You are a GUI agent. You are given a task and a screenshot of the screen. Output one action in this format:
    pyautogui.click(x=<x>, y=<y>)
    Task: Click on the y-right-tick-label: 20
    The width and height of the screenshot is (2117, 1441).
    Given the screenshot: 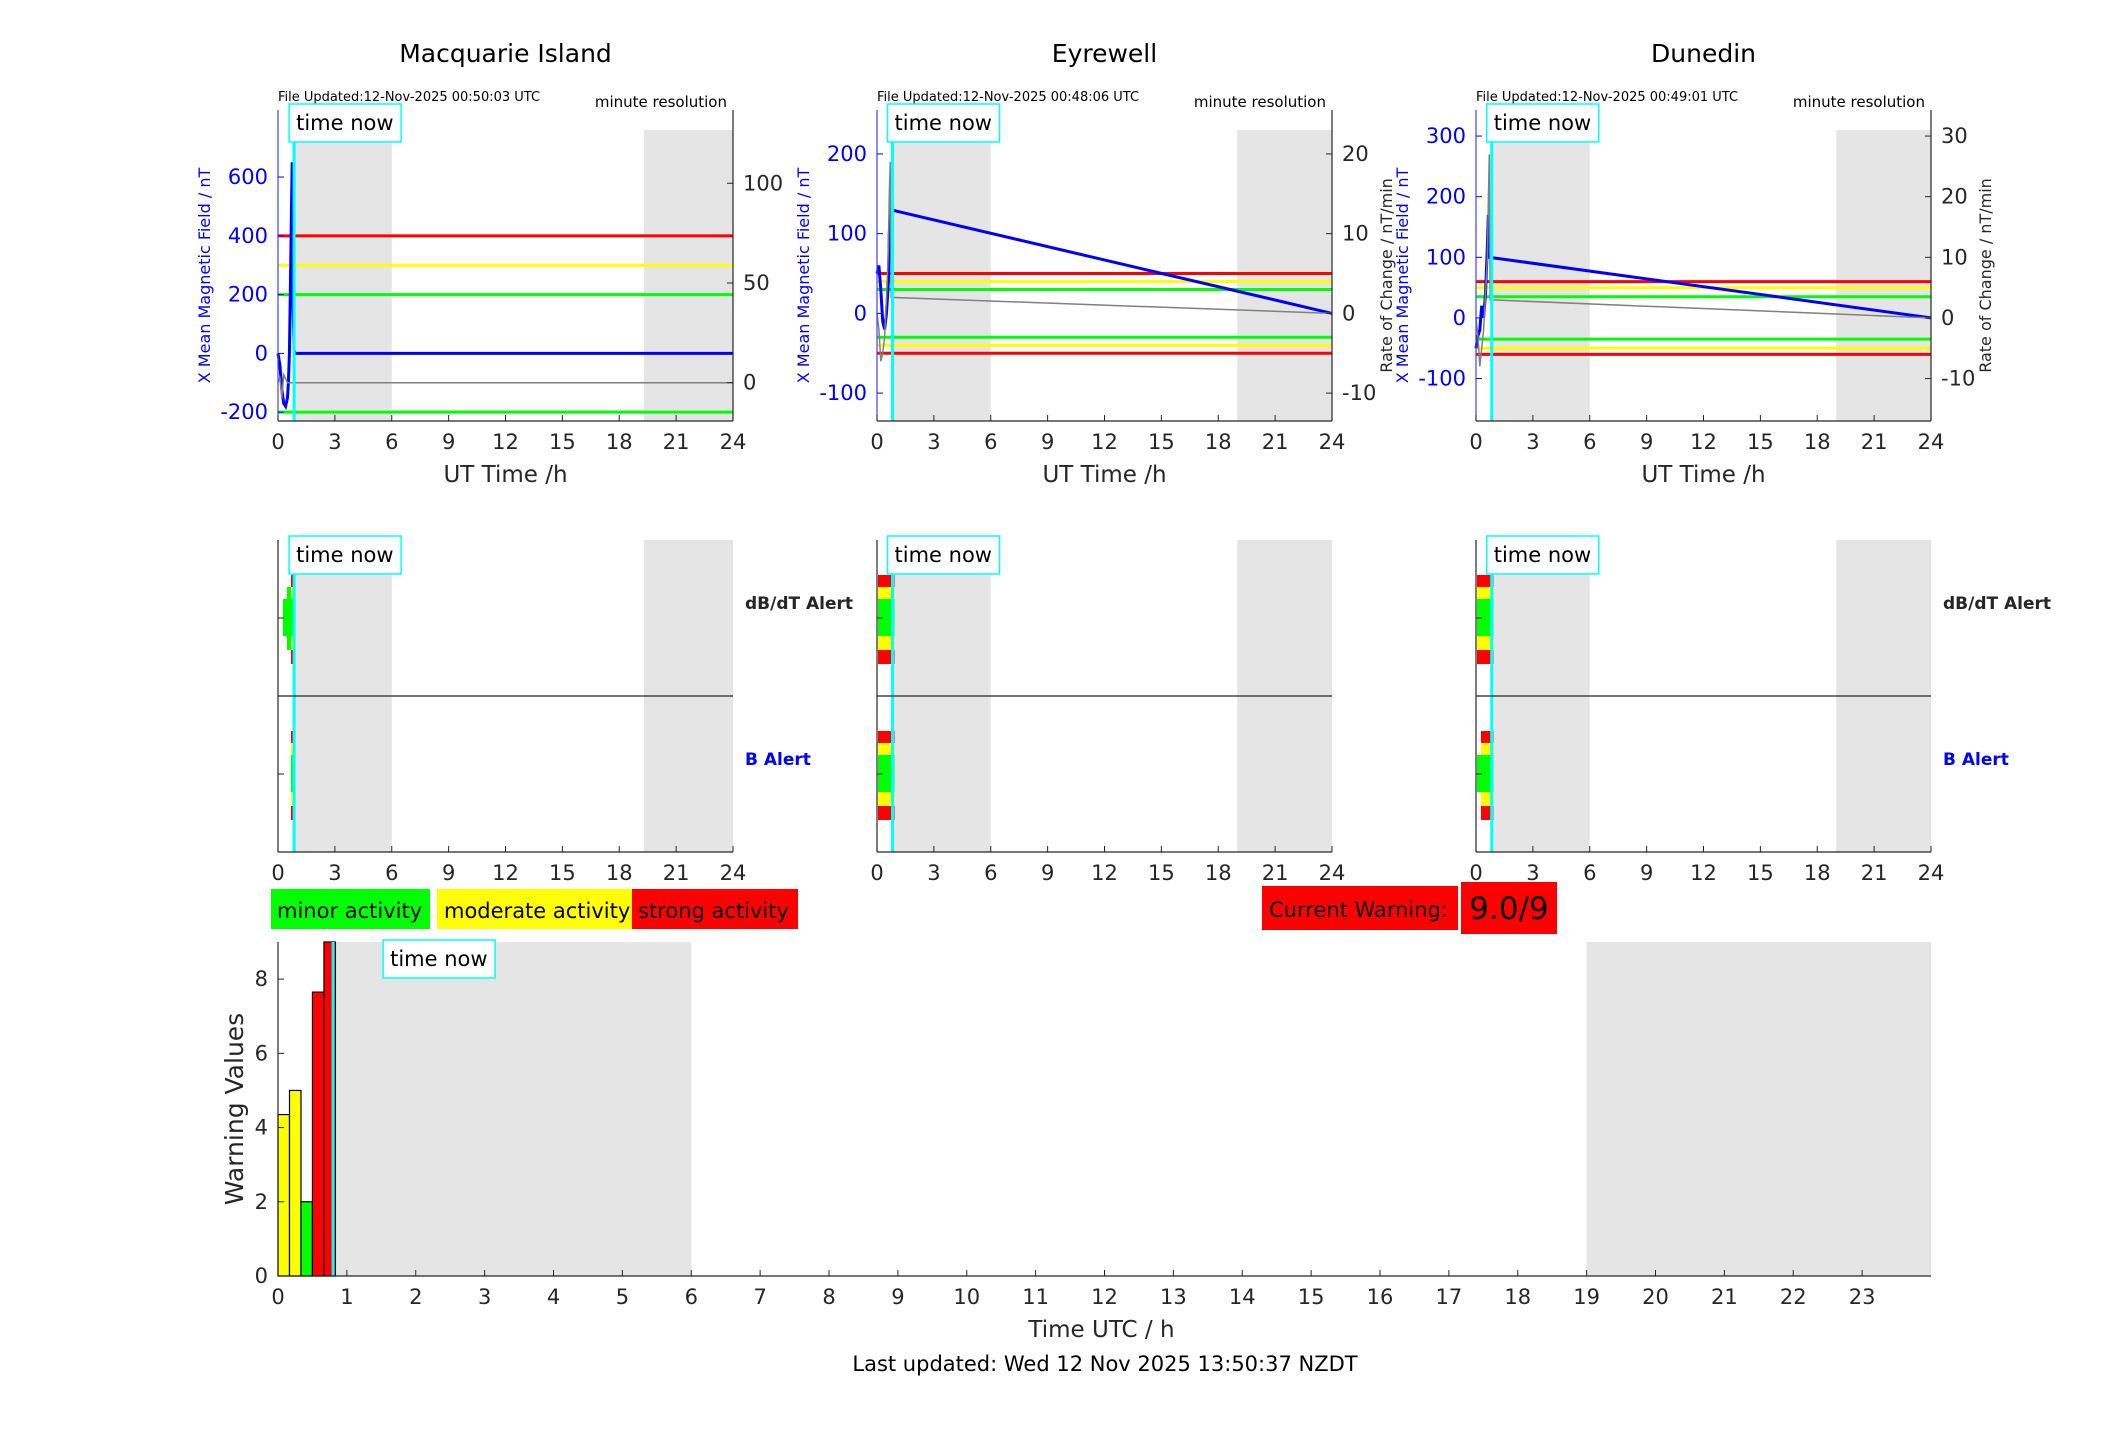 What is the action you would take?
    pyautogui.click(x=1954, y=197)
    